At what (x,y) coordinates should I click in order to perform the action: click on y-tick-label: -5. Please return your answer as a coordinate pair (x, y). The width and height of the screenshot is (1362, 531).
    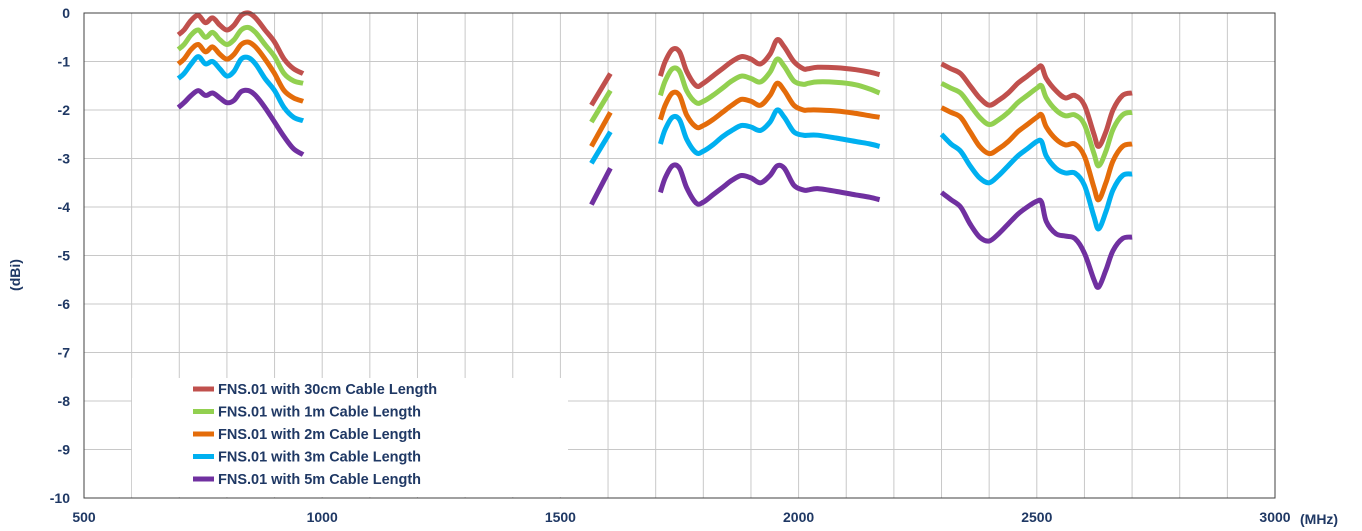
    Looking at the image, I should click on (64, 256).